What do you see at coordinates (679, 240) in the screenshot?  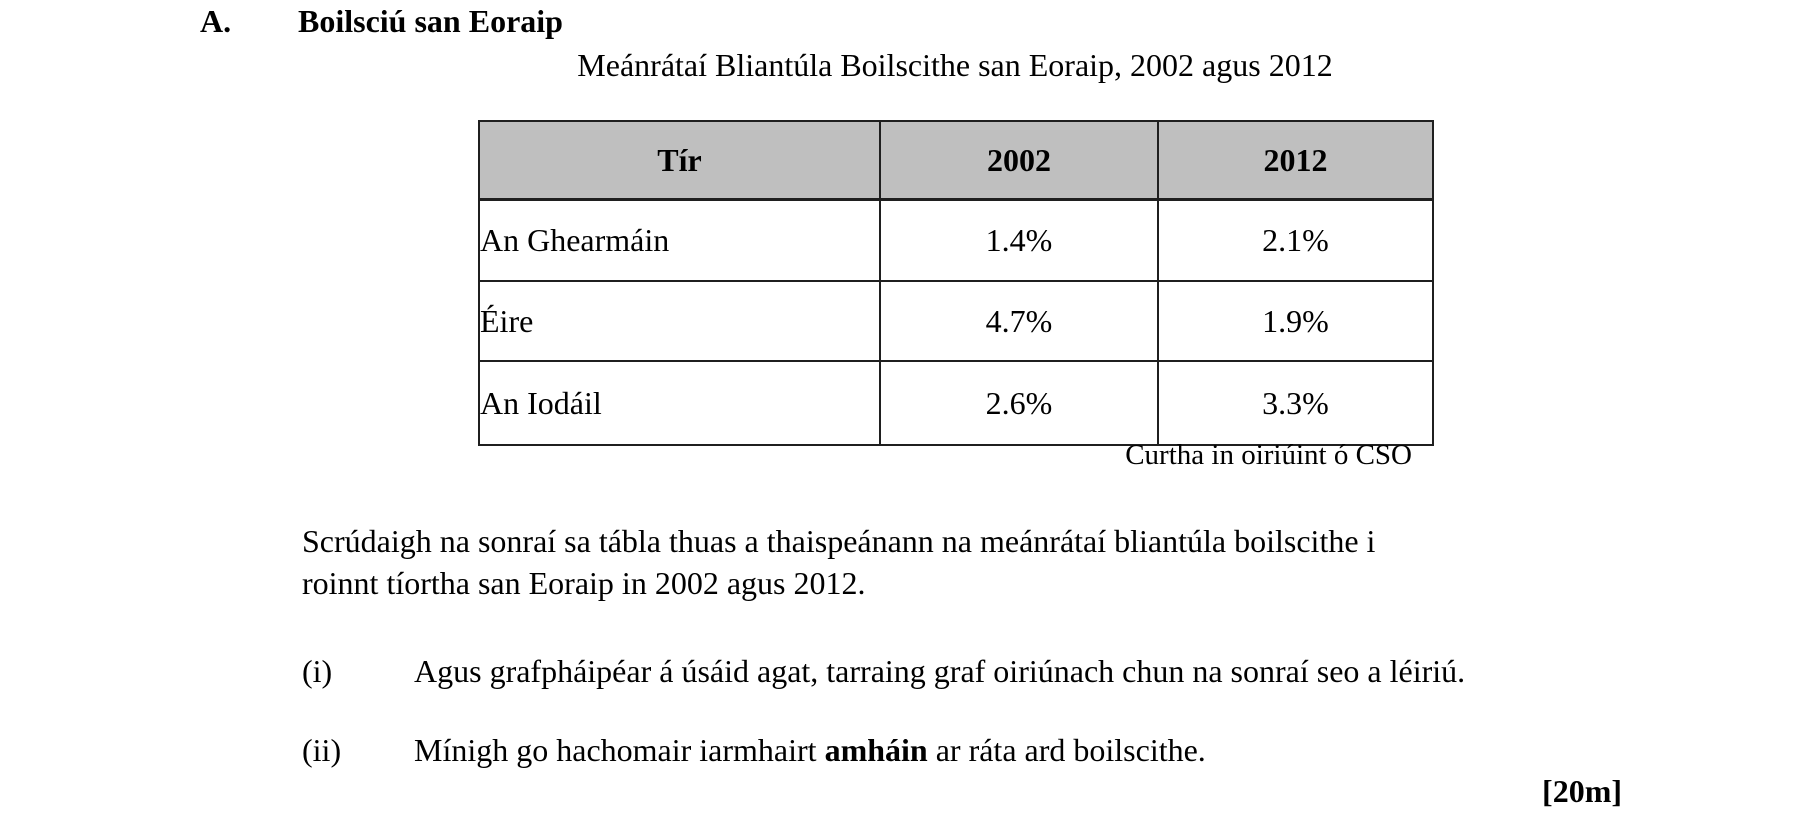 I see `cell-country: An Ghearmáin` at bounding box center [679, 240].